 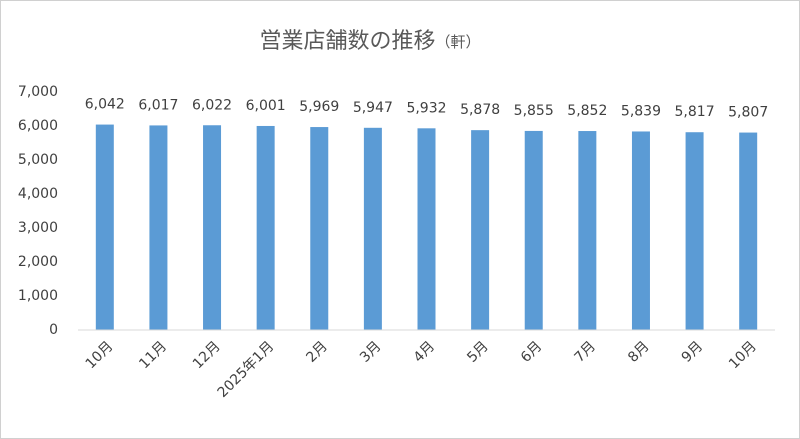 I want to click on title-main: 営業店舗数の推移, so click(x=347, y=41).